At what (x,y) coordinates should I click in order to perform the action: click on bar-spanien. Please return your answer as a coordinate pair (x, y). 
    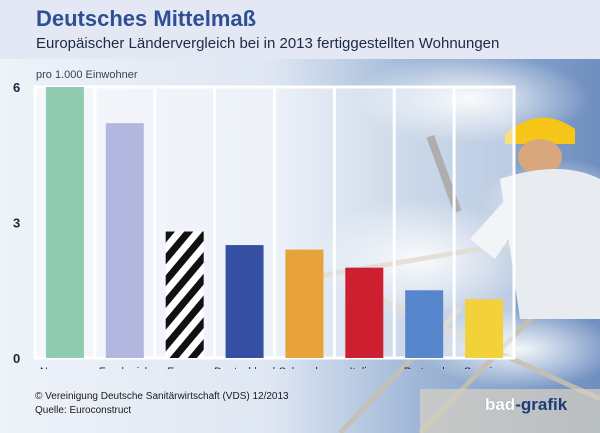
    Looking at the image, I should click on (484, 328).